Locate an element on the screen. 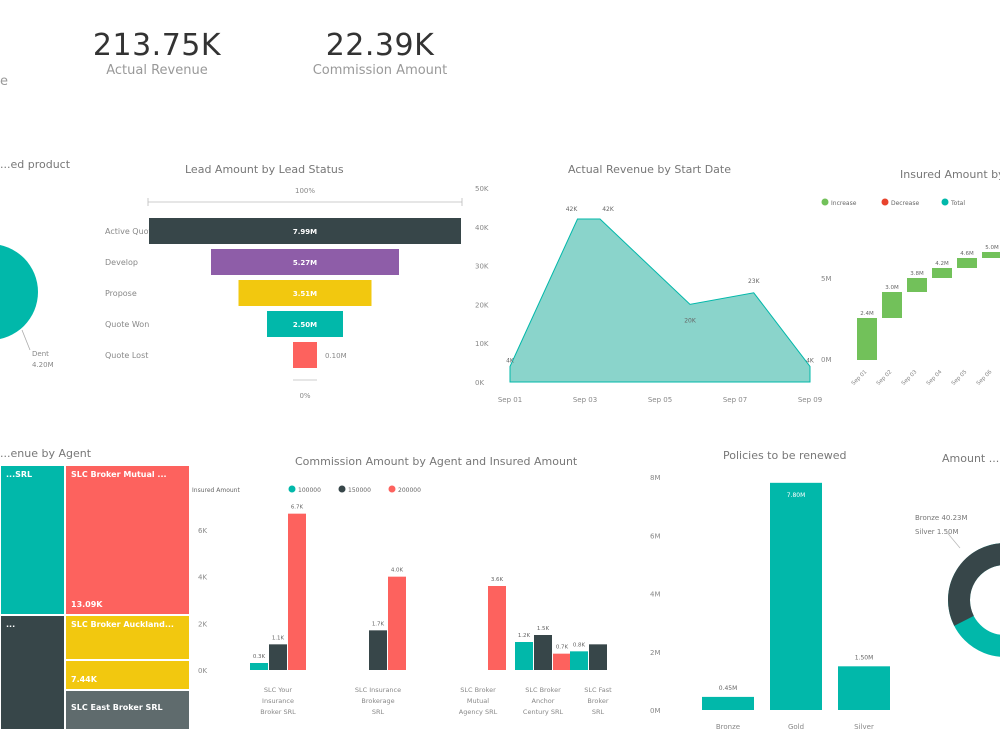  donut-label-silver: Silver 1.50M is located at coordinates (937, 532).